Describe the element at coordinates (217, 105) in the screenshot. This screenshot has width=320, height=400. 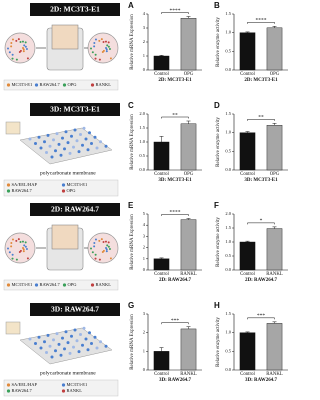
I see `panel-letter: D` at that location.